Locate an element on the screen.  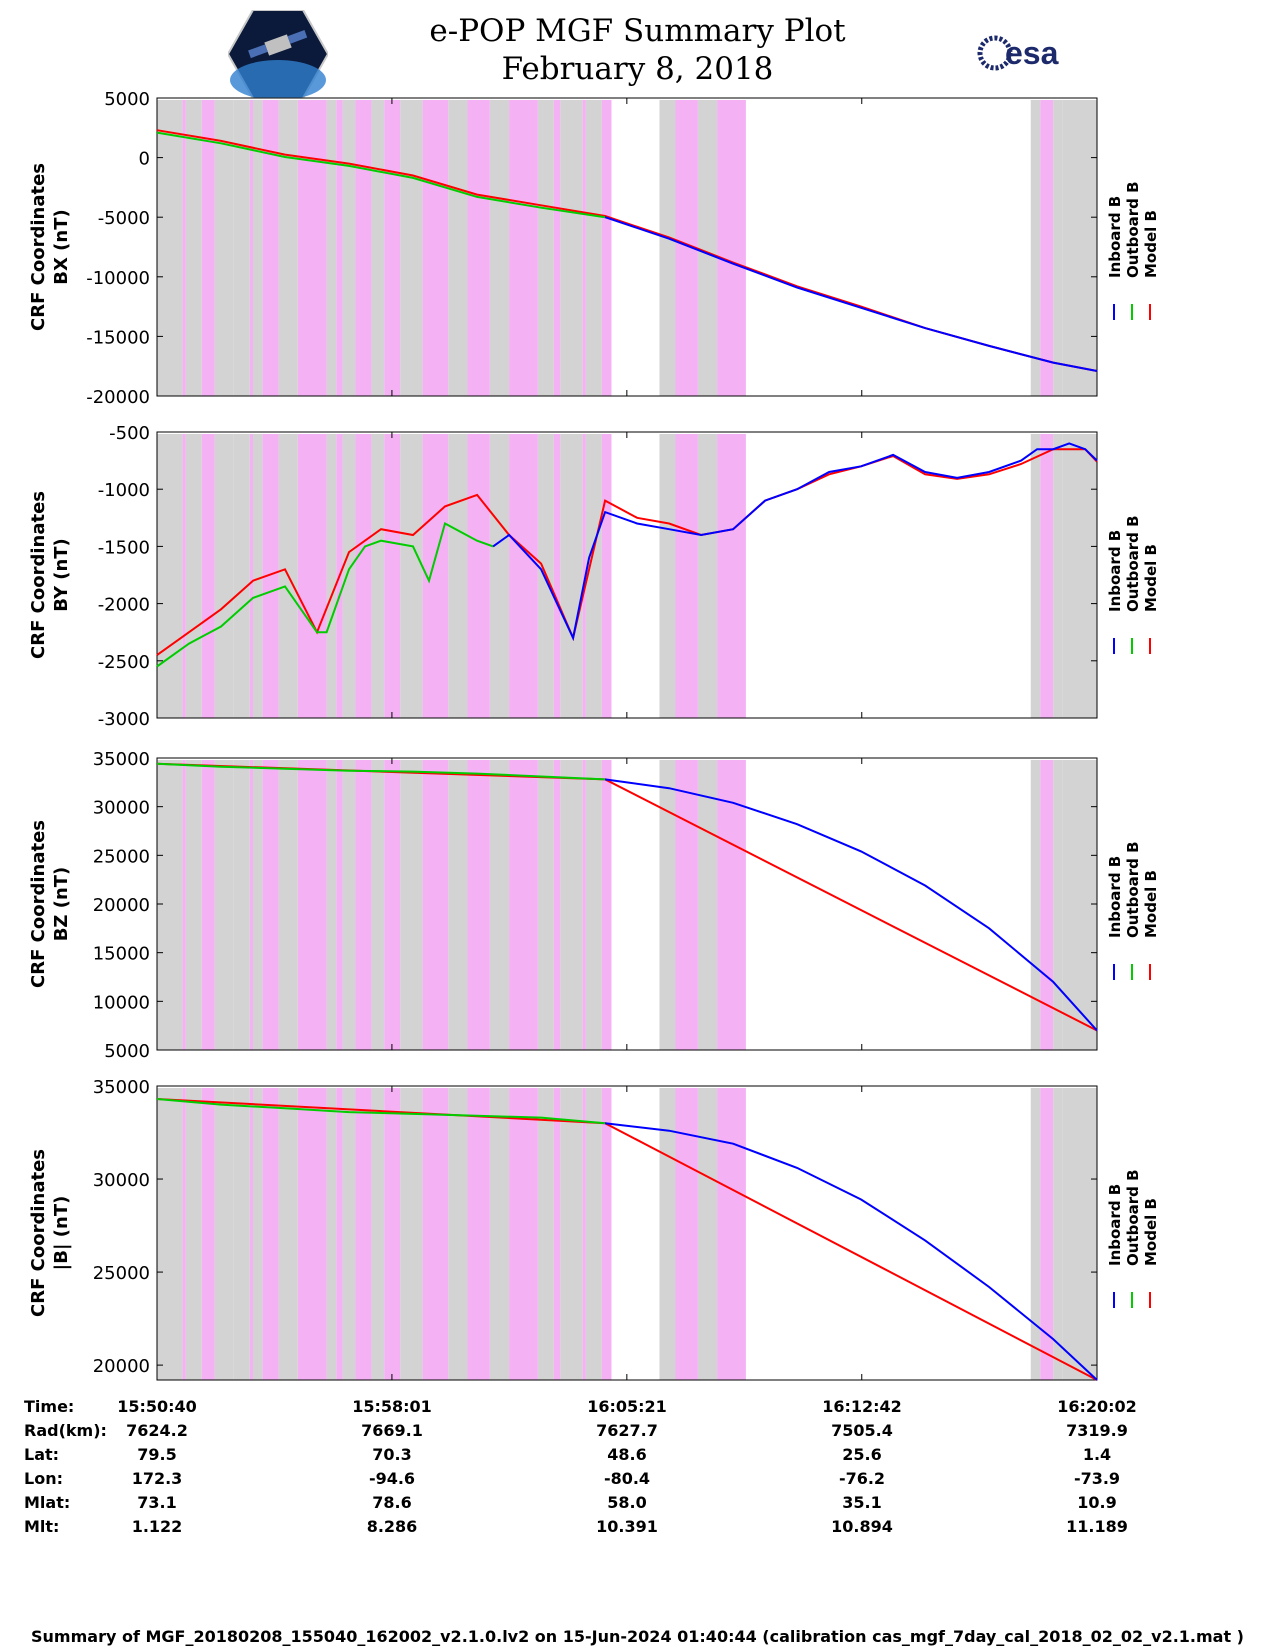
y-axis-label: BZ (nT) is located at coordinates (61, 904).